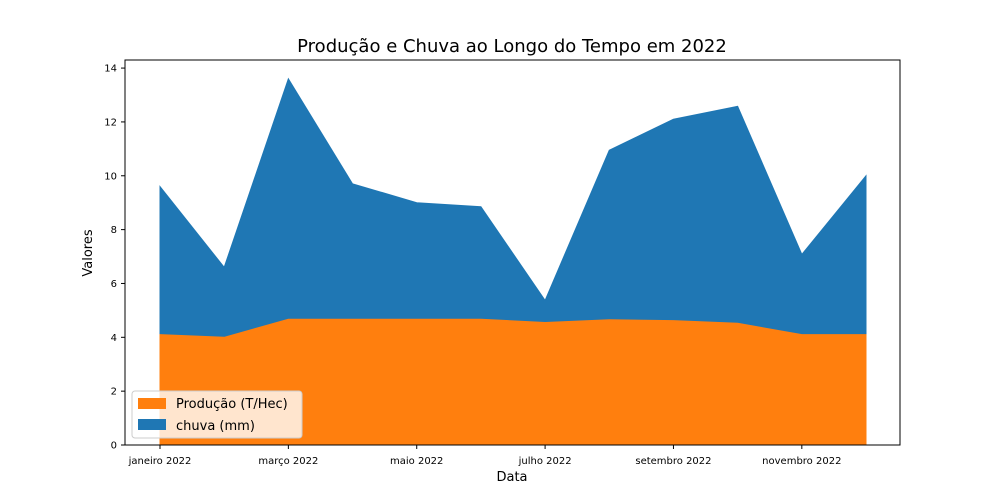  What do you see at coordinates (511, 477) in the screenshot?
I see `x-axis-label: Data` at bounding box center [511, 477].